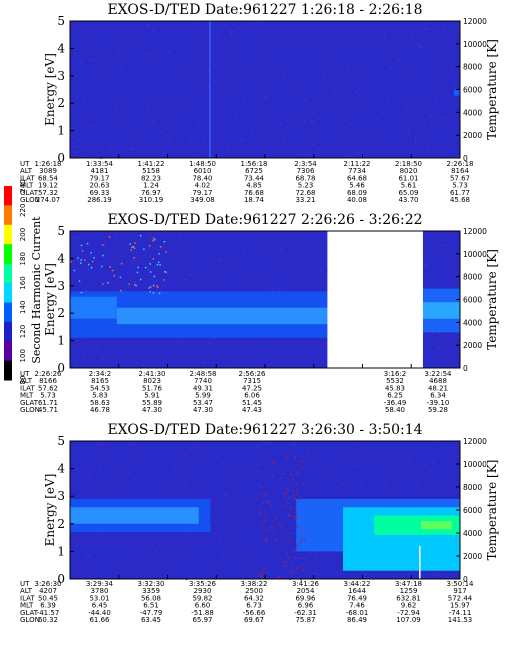 This screenshot has width=505, height=649. Describe the element at coordinates (61, 441) in the screenshot. I see `energy-tick-label: 5` at that location.